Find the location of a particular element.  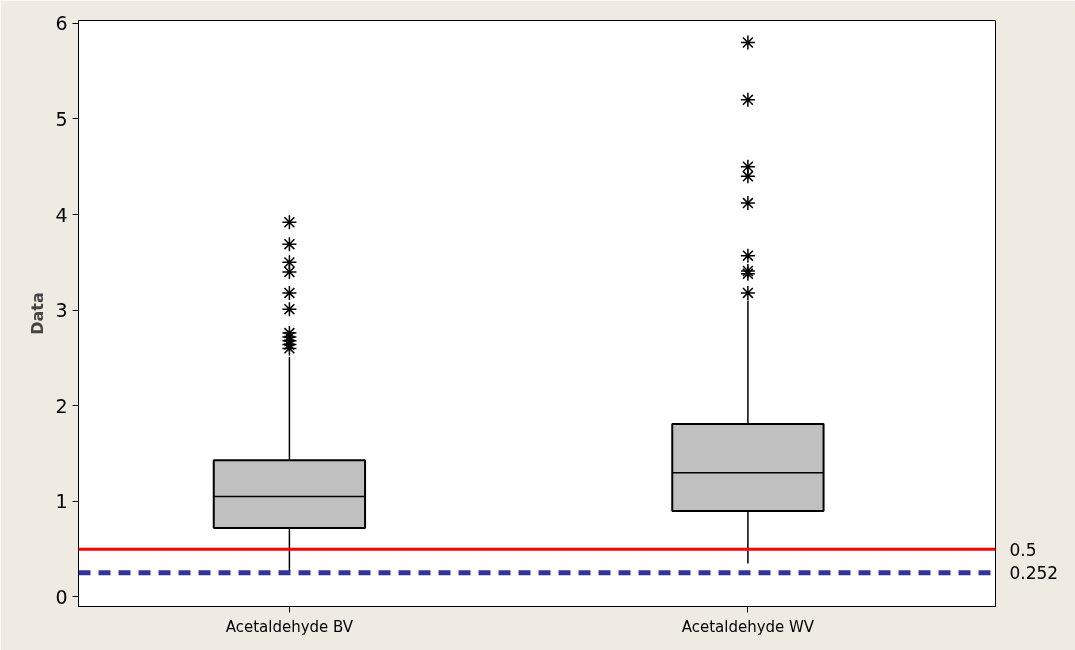

y-tick-label: 4 is located at coordinates (61, 214).